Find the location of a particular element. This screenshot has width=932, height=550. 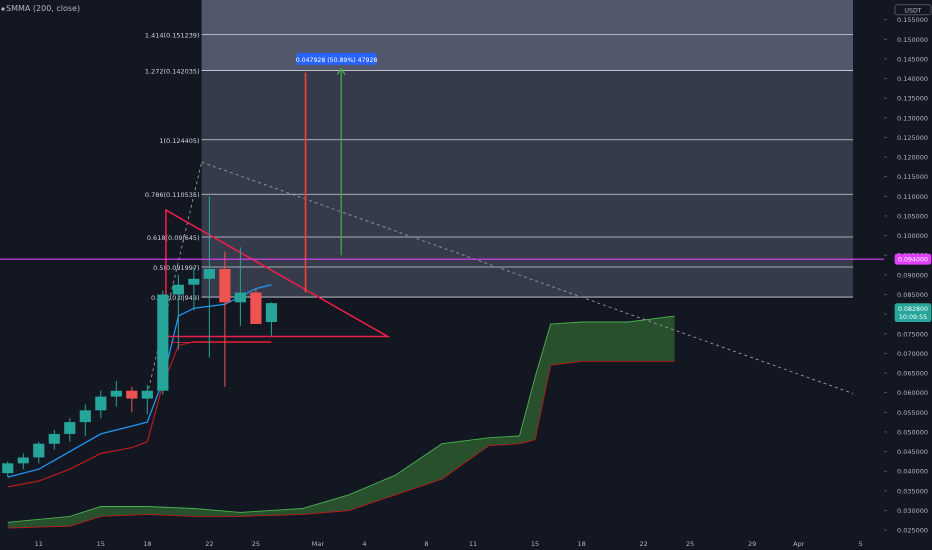

x-axis-bg is located at coordinates (466, 543).